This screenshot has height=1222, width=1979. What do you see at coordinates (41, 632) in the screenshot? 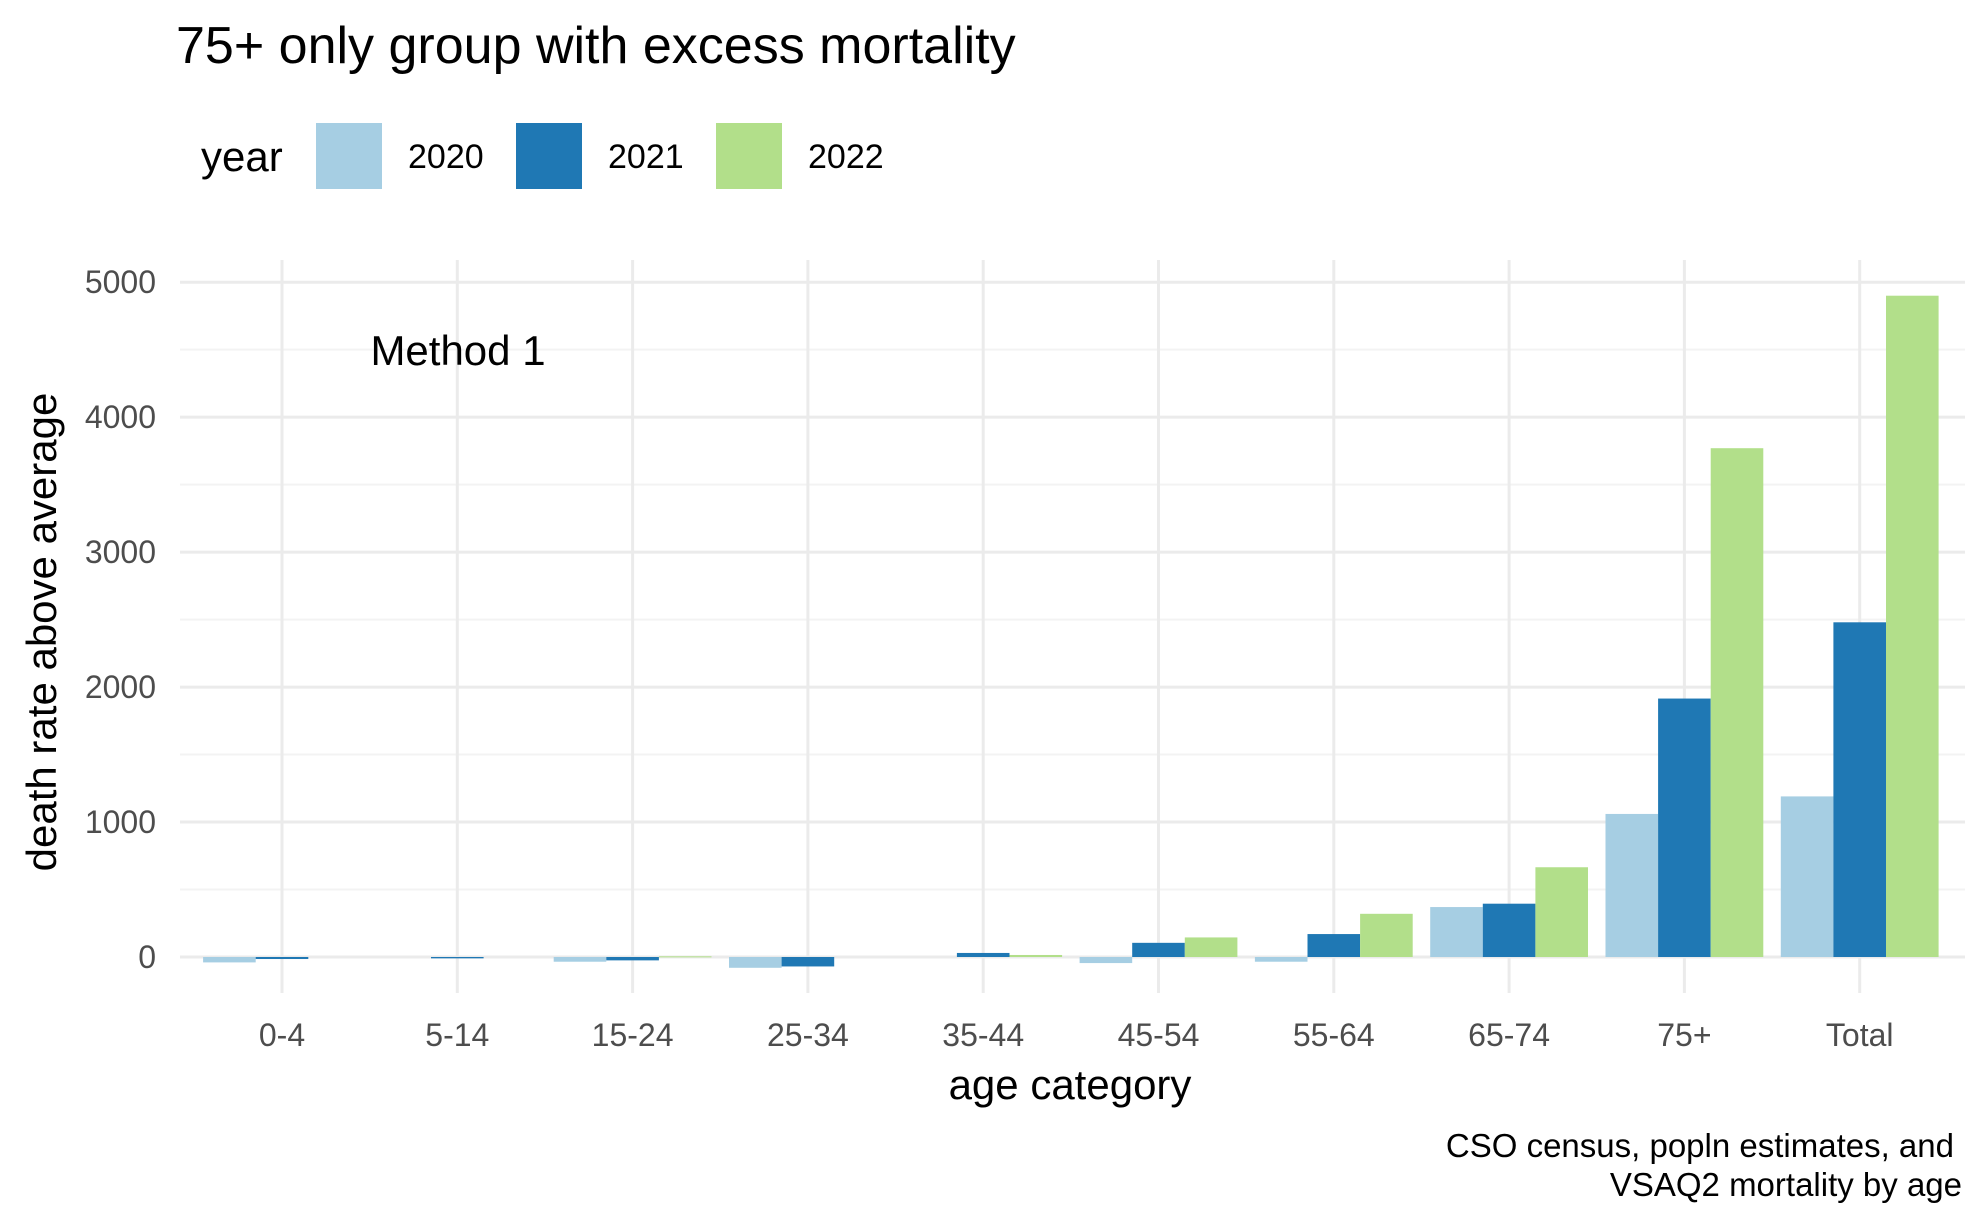
I see `y-axis-title: death rate above average` at bounding box center [41, 632].